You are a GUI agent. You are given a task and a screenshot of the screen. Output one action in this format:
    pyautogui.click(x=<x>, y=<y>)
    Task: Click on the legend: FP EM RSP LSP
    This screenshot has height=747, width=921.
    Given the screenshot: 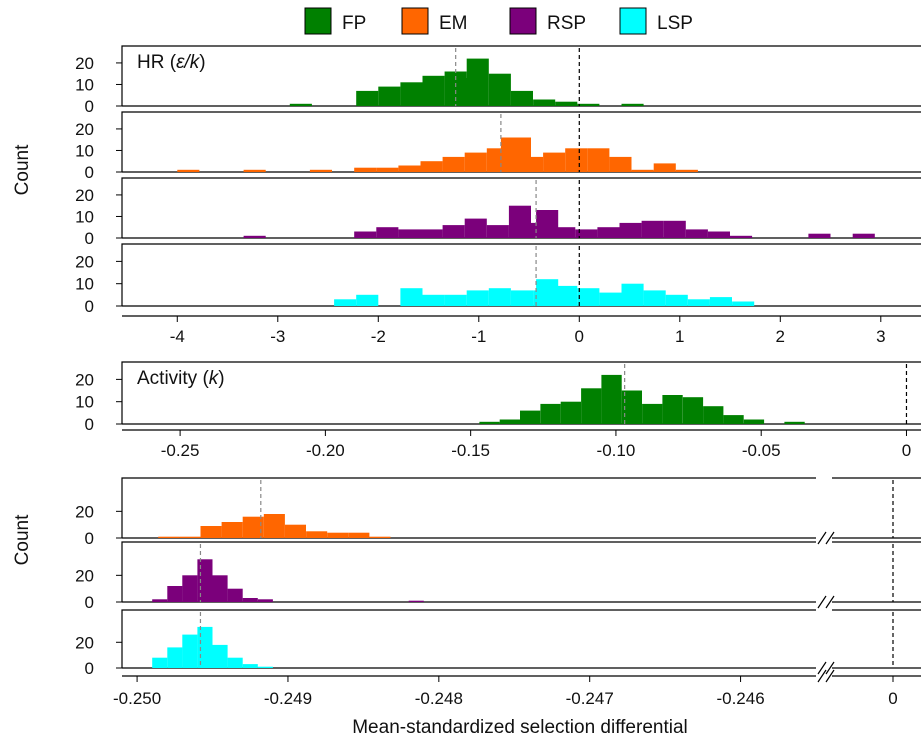 What is the action you would take?
    pyautogui.click(x=498, y=21)
    